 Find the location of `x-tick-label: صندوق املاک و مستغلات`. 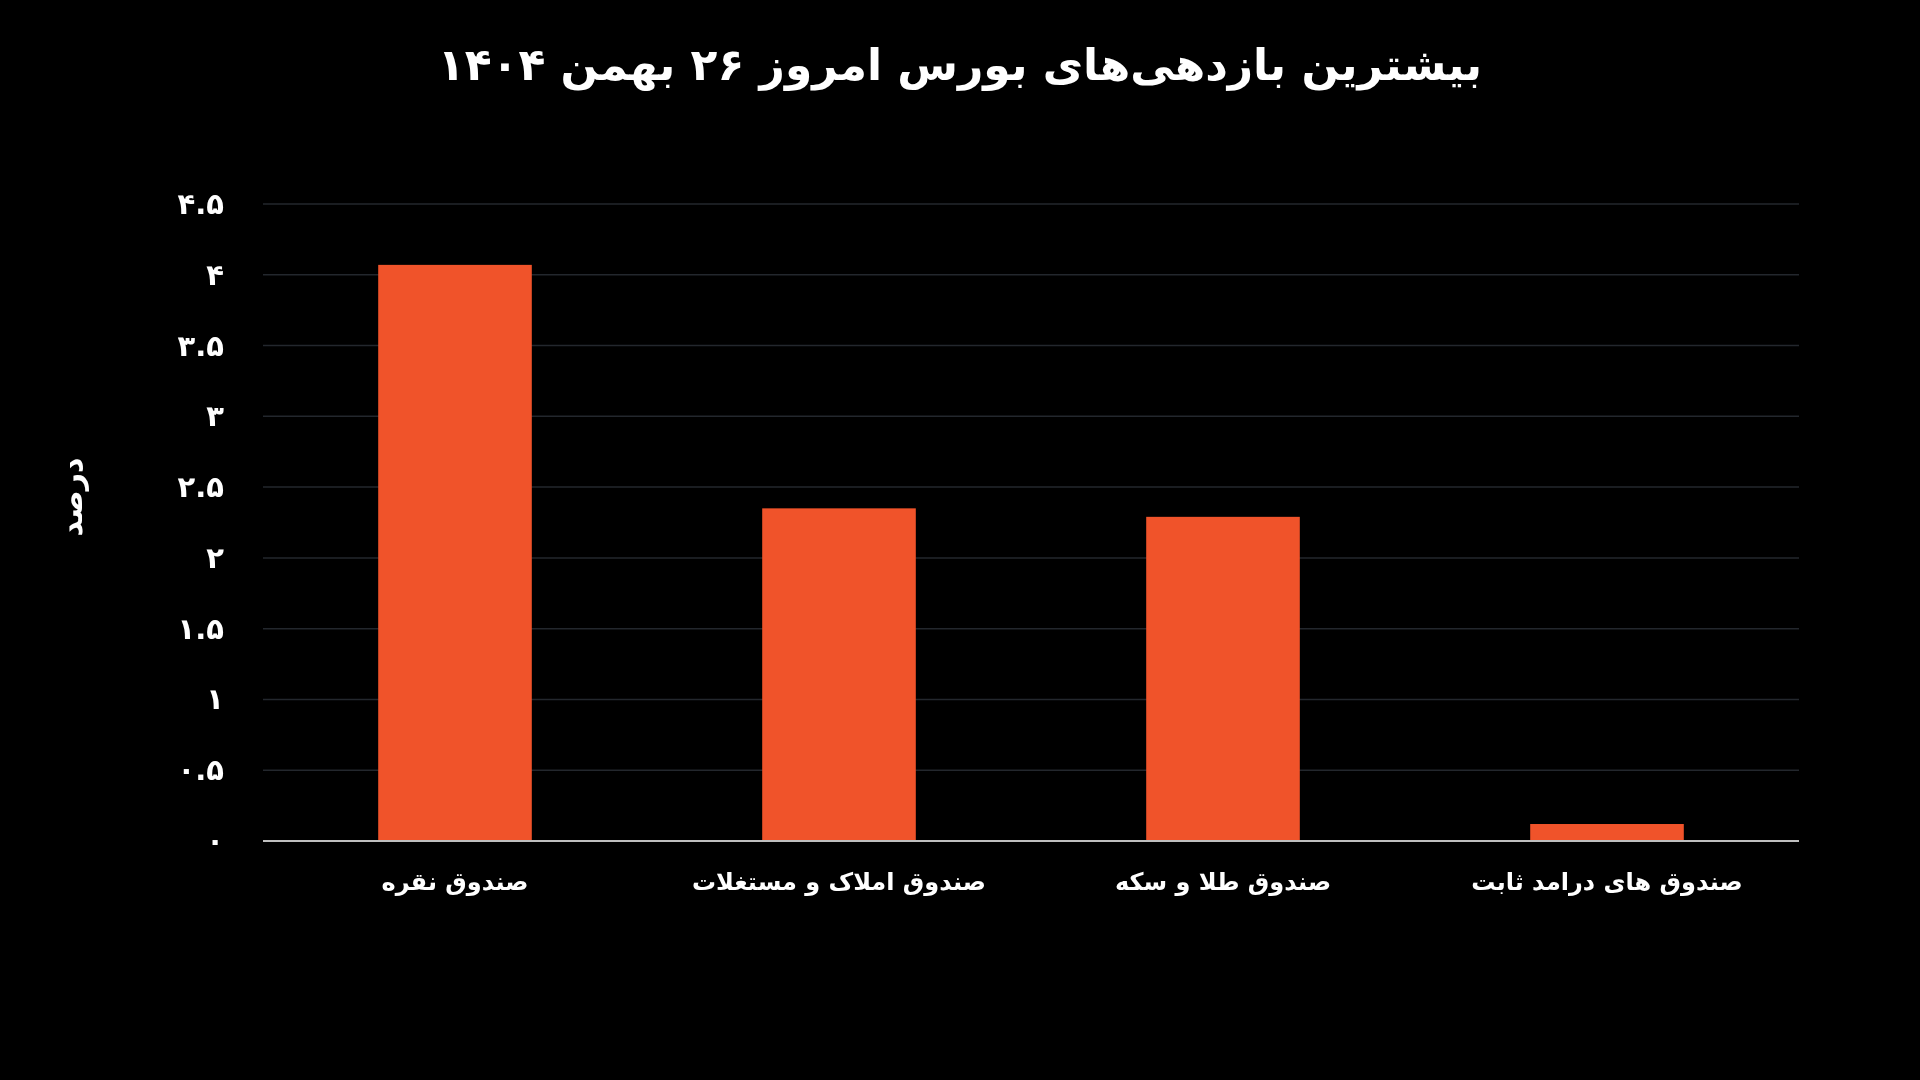

x-tick-label: صندوق املاک و مستغلات is located at coordinates (839, 882).